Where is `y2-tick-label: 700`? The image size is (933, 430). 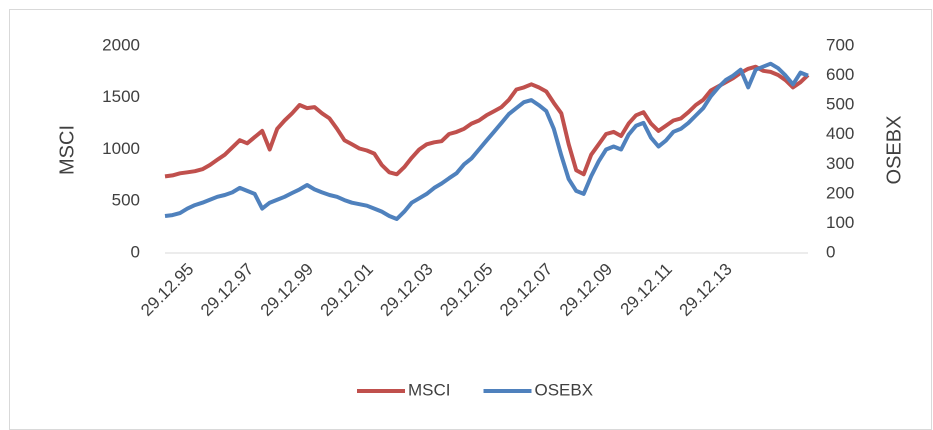
y2-tick-label: 700 is located at coordinates (840, 44).